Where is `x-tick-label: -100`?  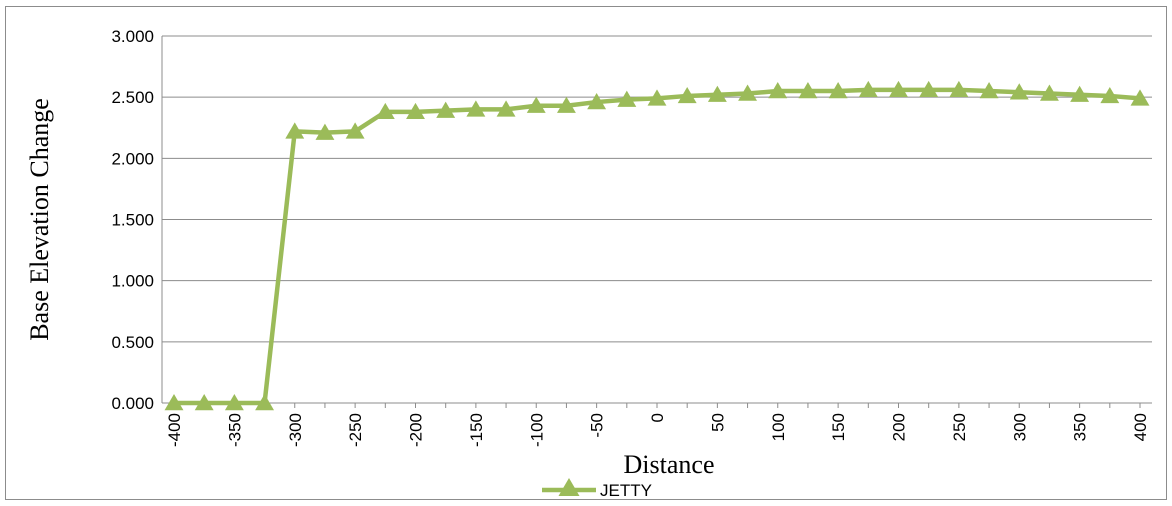 x-tick-label: -100 is located at coordinates (536, 430).